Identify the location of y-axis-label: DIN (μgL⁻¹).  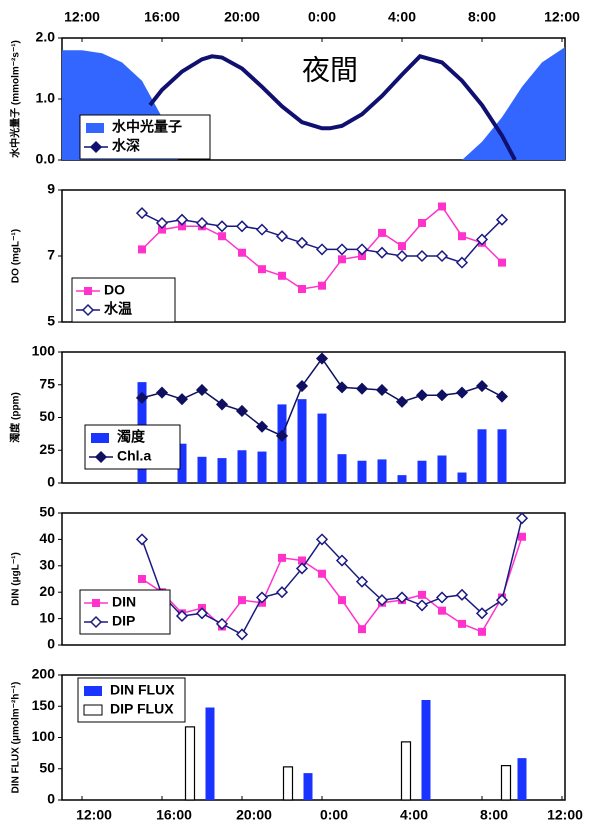
(16, 579).